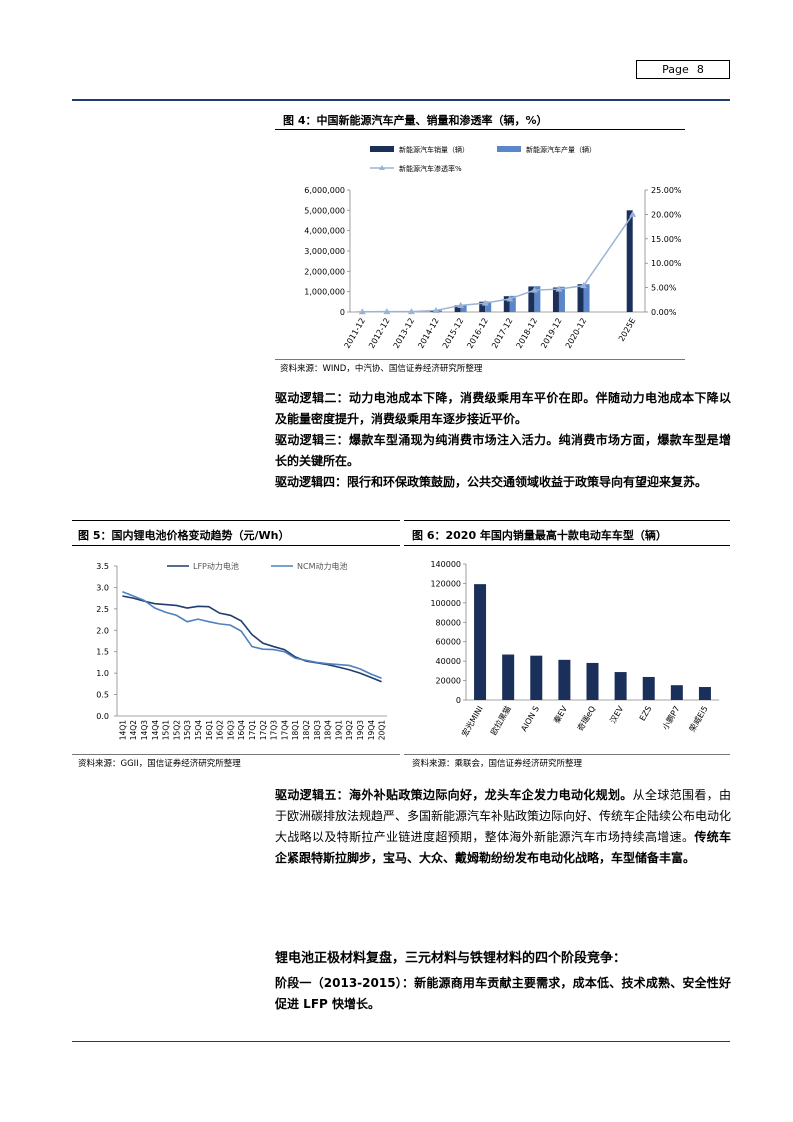  Describe the element at coordinates (324, 292) in the screenshot. I see `y-tick-label-left: 1,000,000` at that location.